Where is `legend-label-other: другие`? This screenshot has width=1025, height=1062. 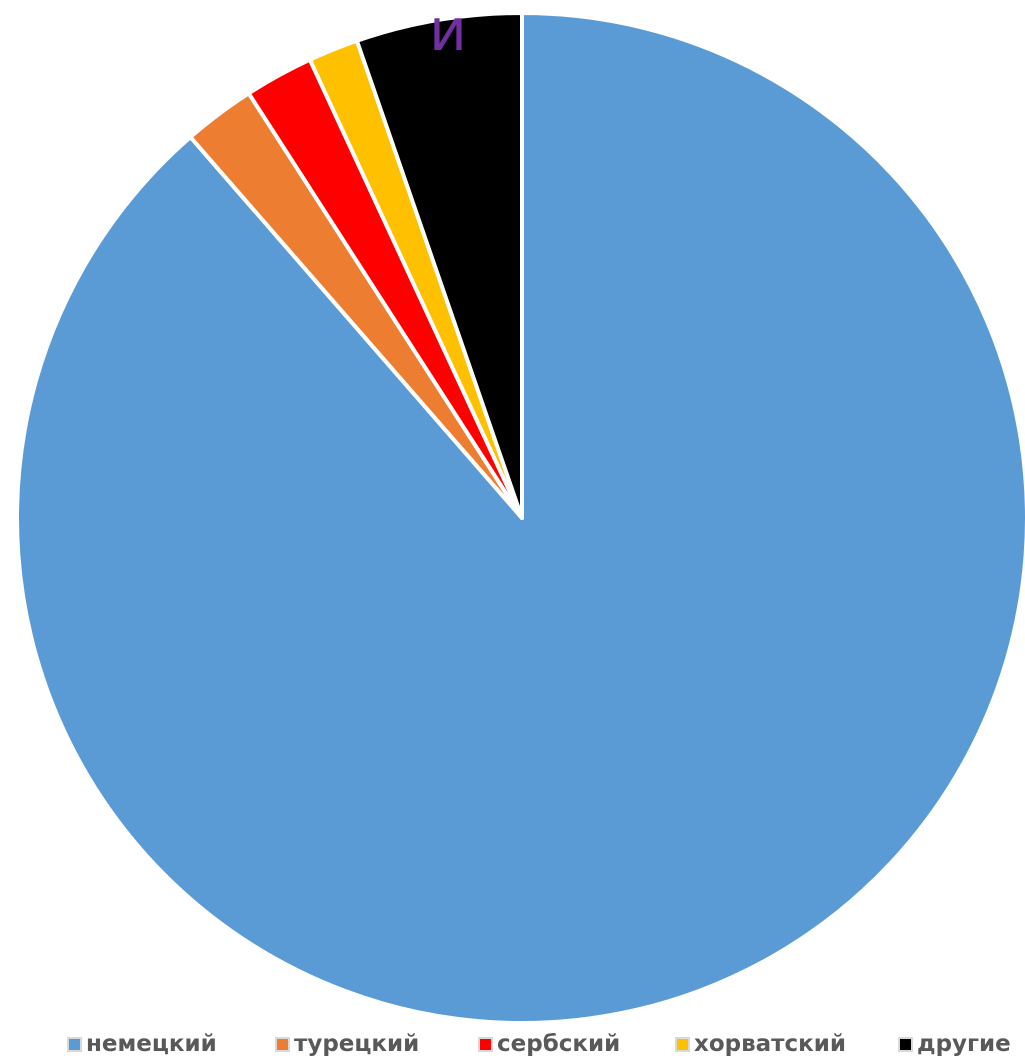
legend-label-other: другие is located at coordinates (964, 1044).